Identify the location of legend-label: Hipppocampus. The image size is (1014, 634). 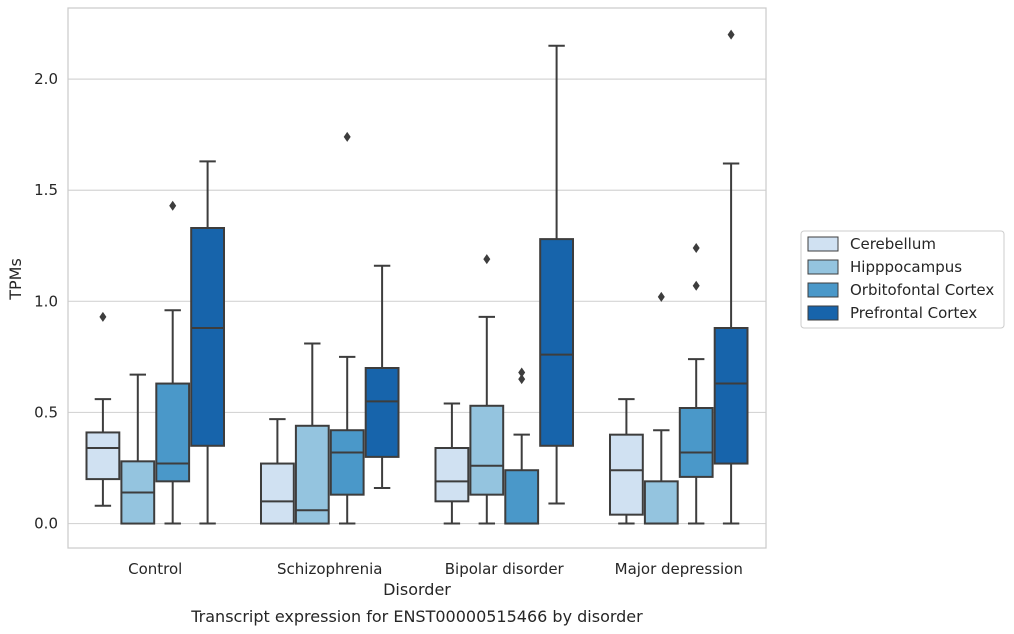
(906, 267).